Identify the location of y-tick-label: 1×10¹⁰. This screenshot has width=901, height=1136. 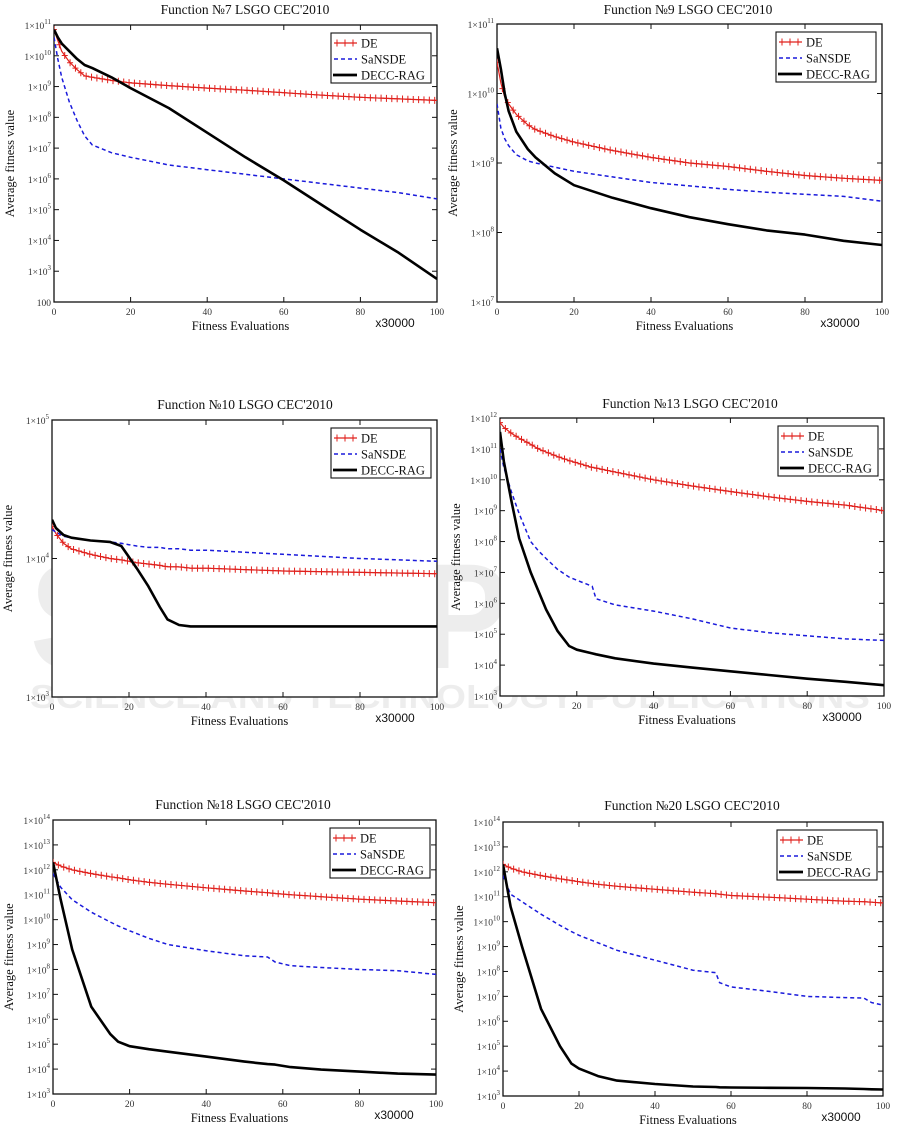
(486, 922).